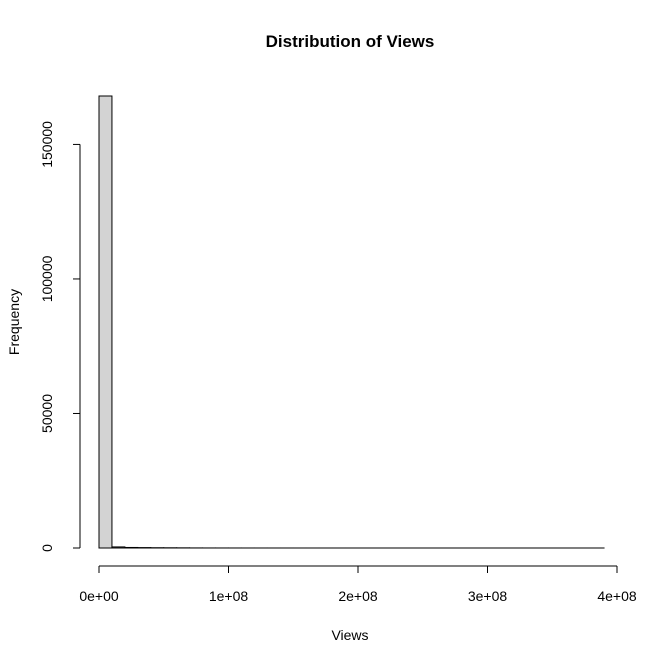 Image resolution: width=664 pixels, height=664 pixels. What do you see at coordinates (47, 144) in the screenshot?
I see `y-tick-label-3: 150000` at bounding box center [47, 144].